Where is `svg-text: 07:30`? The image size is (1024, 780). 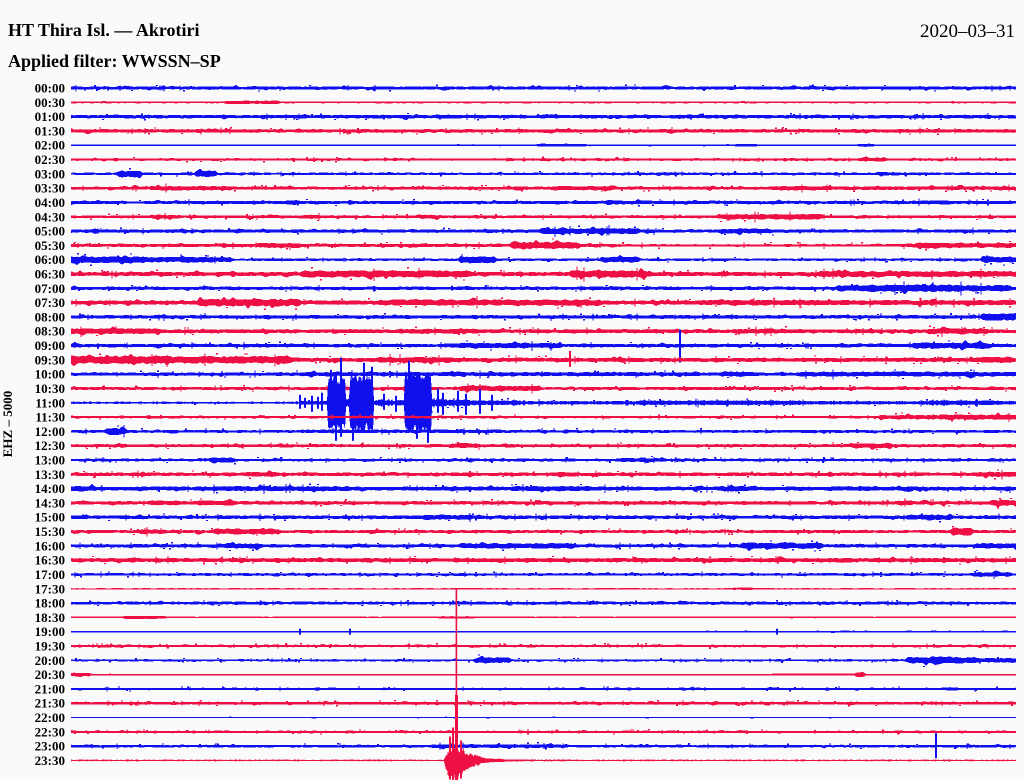
svg-text: 07:30 is located at coordinates (50, 302).